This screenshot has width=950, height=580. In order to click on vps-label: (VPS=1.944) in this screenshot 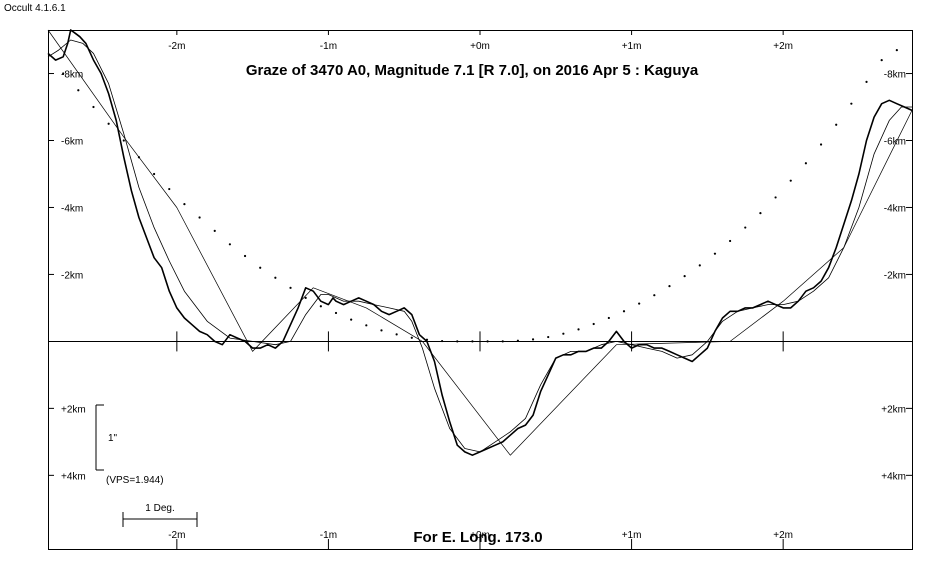, I will do `click(135, 480)`.